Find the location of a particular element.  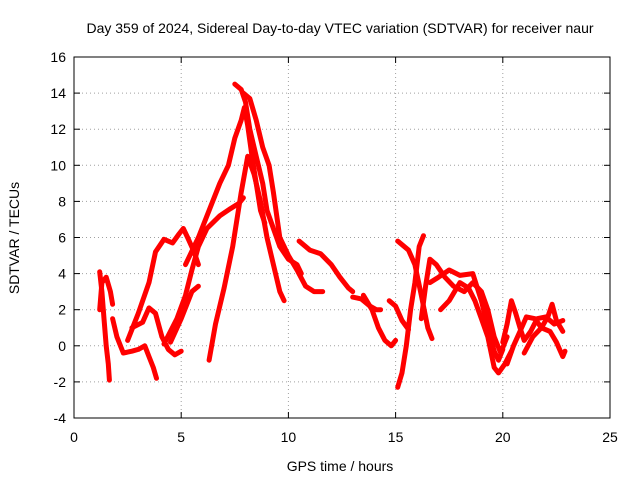

y-tick-label: 2 is located at coordinates (62, 310).